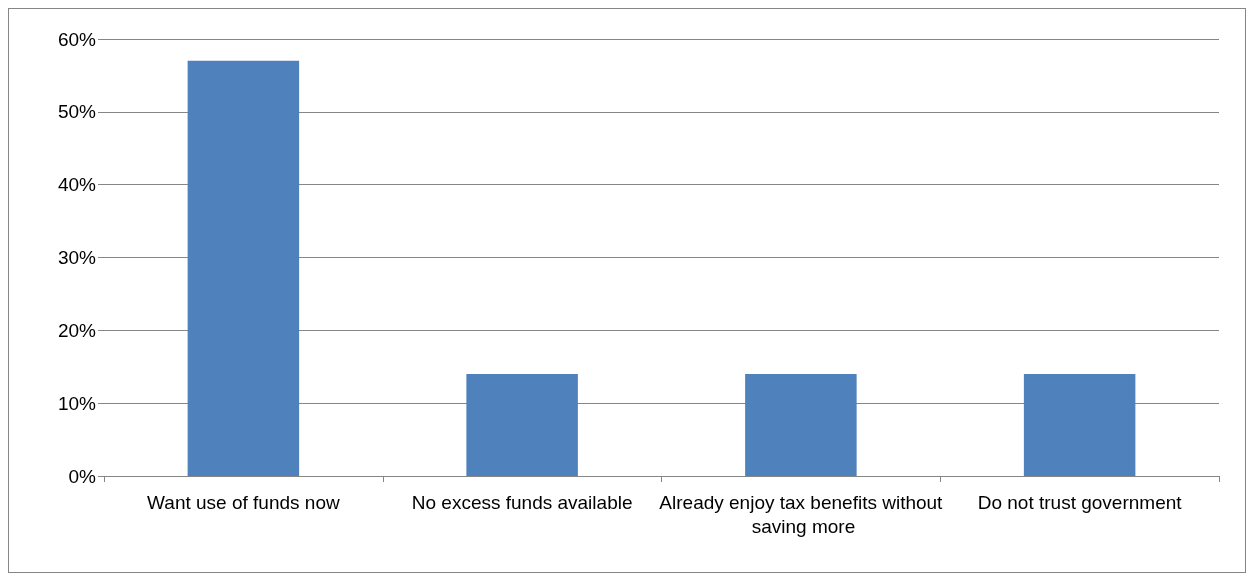 Image resolution: width=1254 pixels, height=581 pixels. What do you see at coordinates (801, 514) in the screenshot?
I see `x-tick-label: Already enjoy tax benefits without saving more` at bounding box center [801, 514].